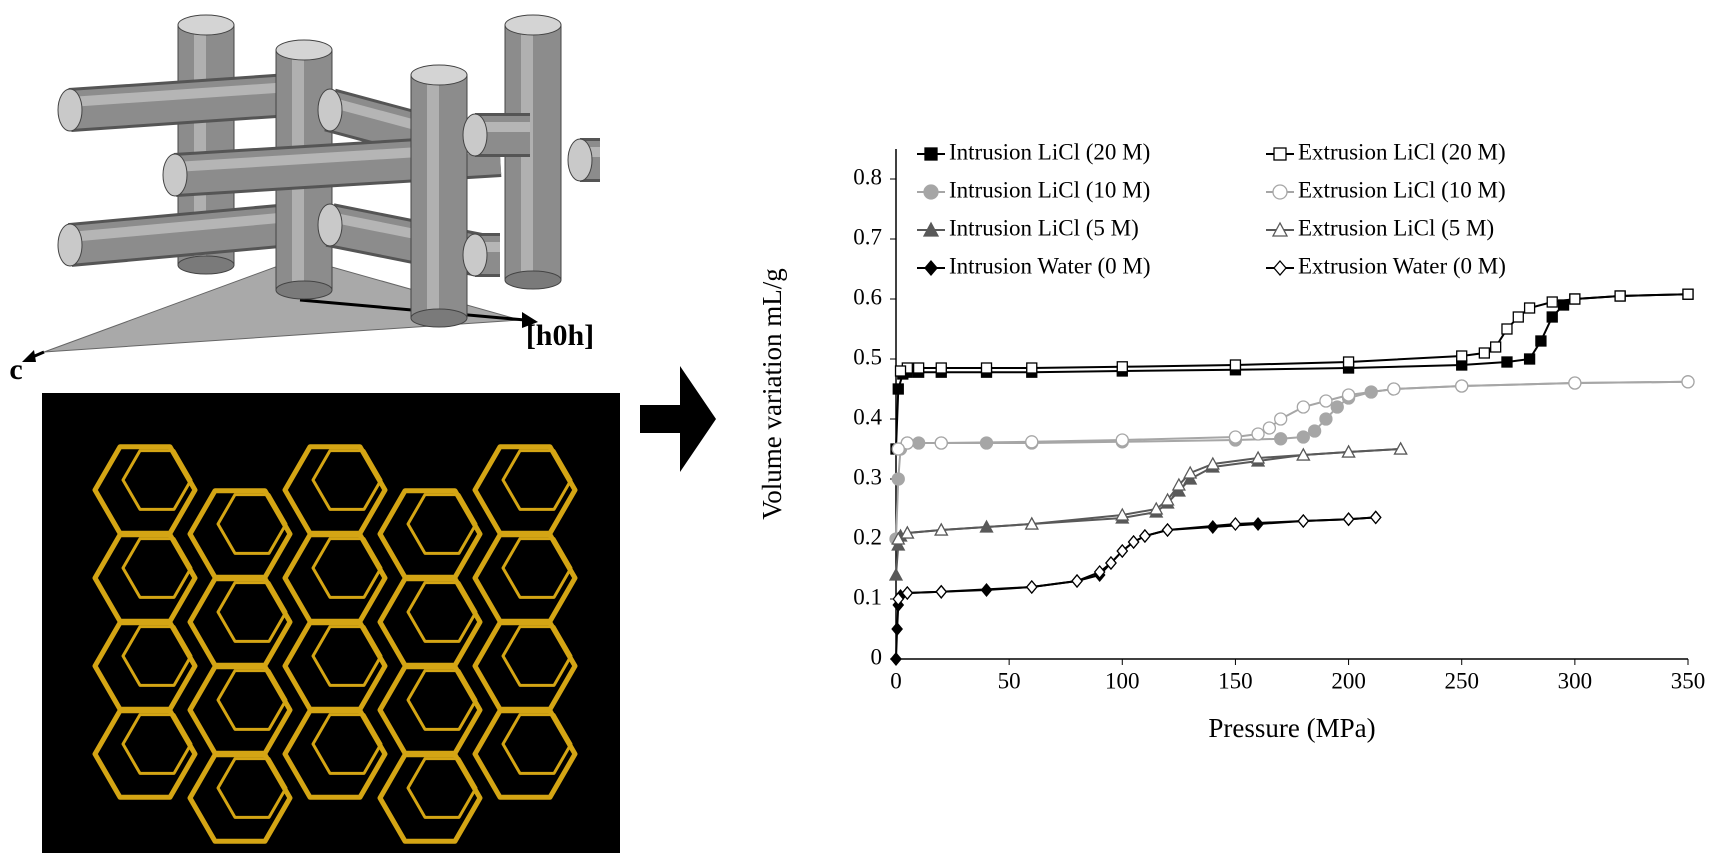 This screenshot has height=853, width=1713. Describe the element at coordinates (1044, 227) in the screenshot. I see `legend-label: Intrusion LiCl (5 M)` at that location.